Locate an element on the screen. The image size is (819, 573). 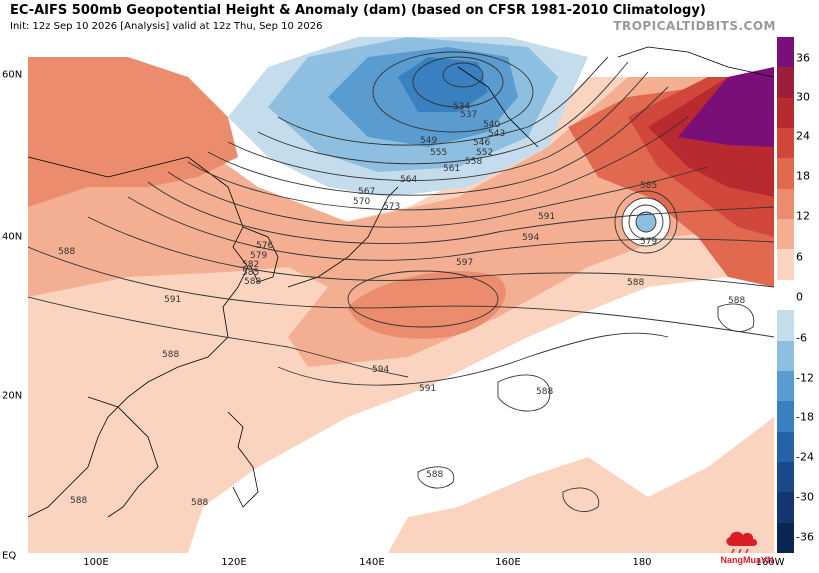
contour-label: 537 is located at coordinates (468, 115).